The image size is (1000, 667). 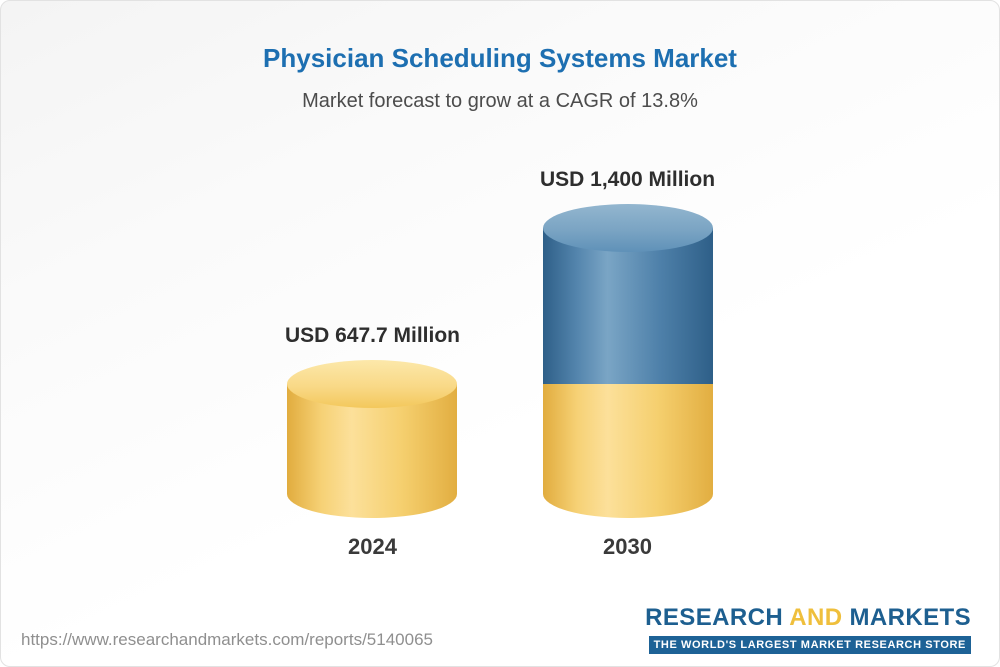 I want to click on chart-title: Physician Scheduling Systems Market, so click(x=500, y=58).